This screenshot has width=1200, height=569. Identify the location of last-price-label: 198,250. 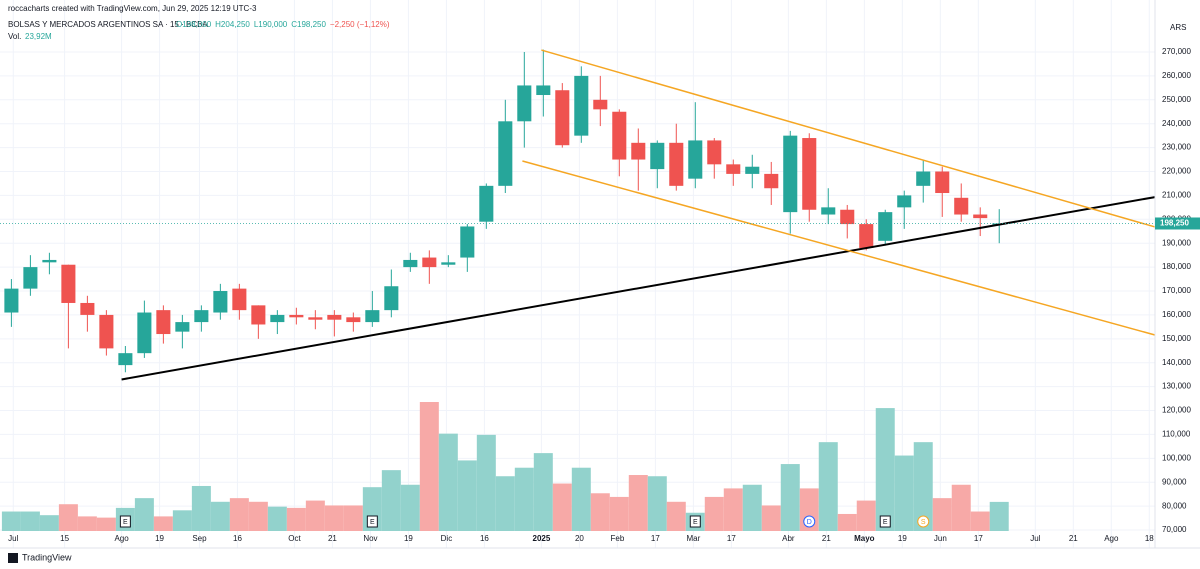
(1174, 223).